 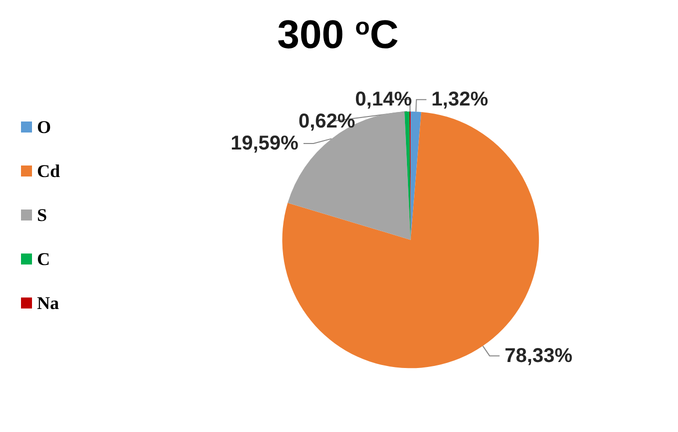 I want to click on legend-label: O, so click(x=44, y=127).